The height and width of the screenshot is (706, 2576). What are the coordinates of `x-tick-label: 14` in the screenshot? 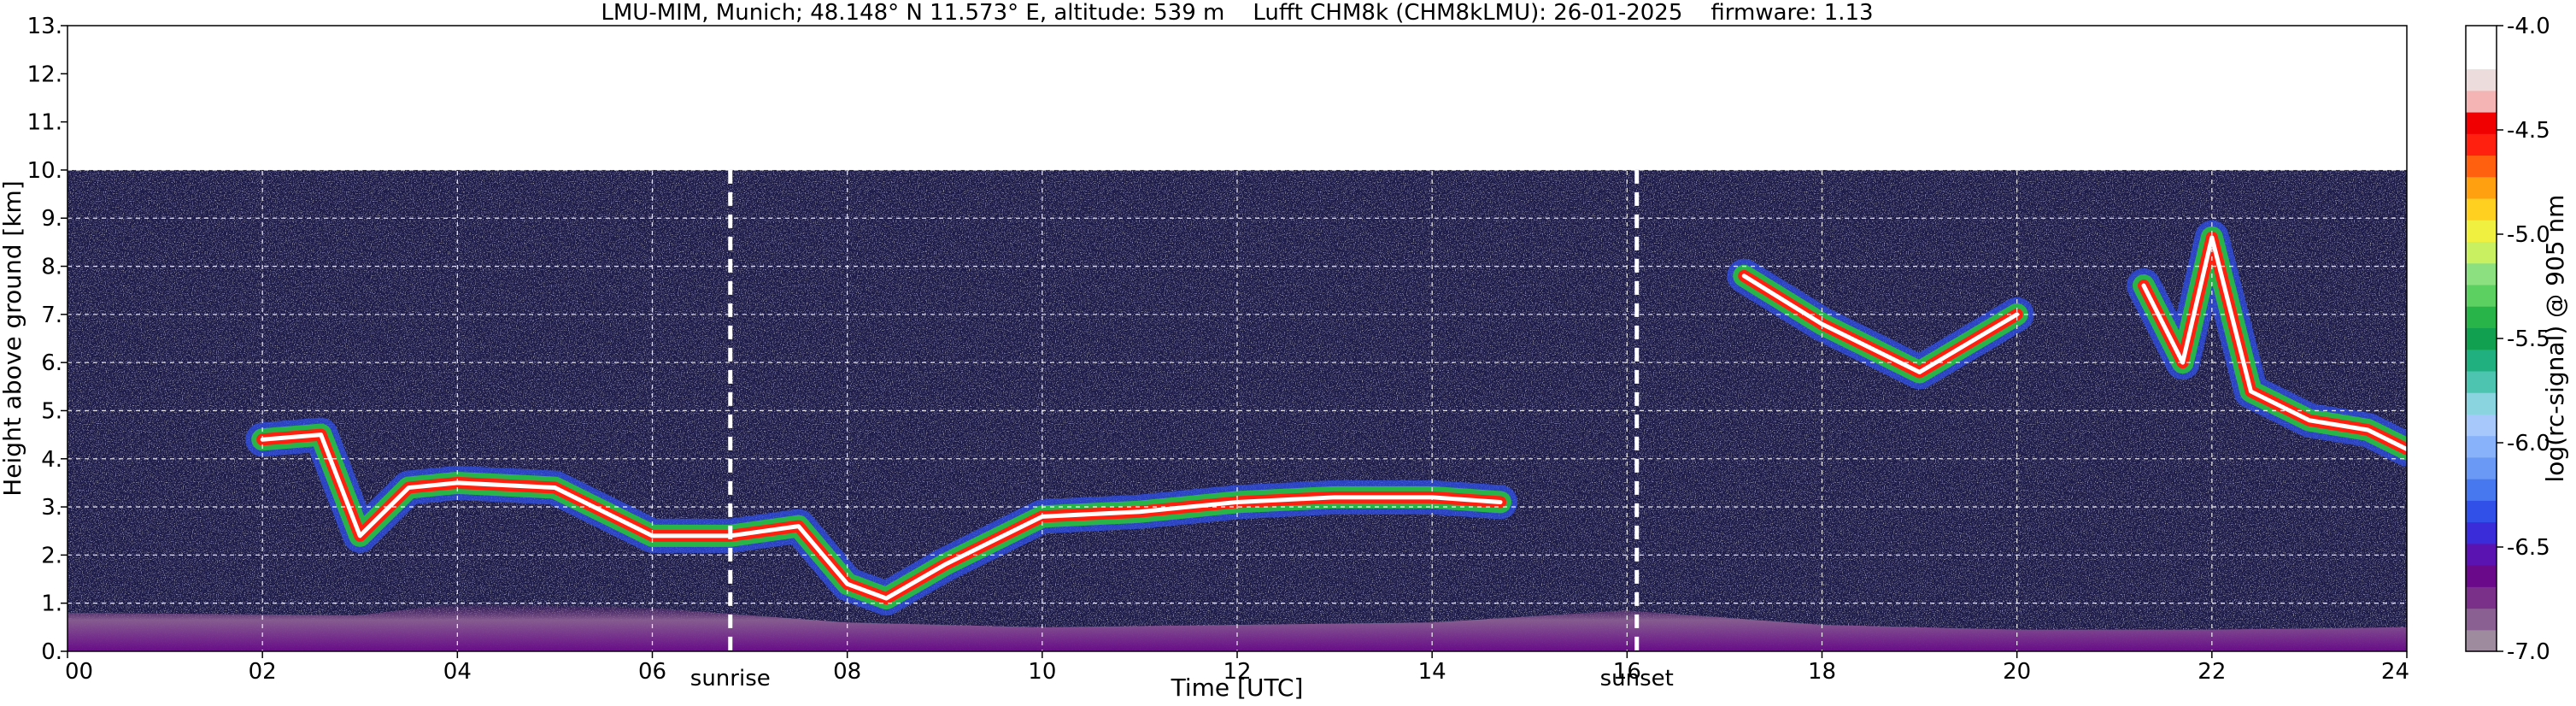 It's located at (1432, 672).